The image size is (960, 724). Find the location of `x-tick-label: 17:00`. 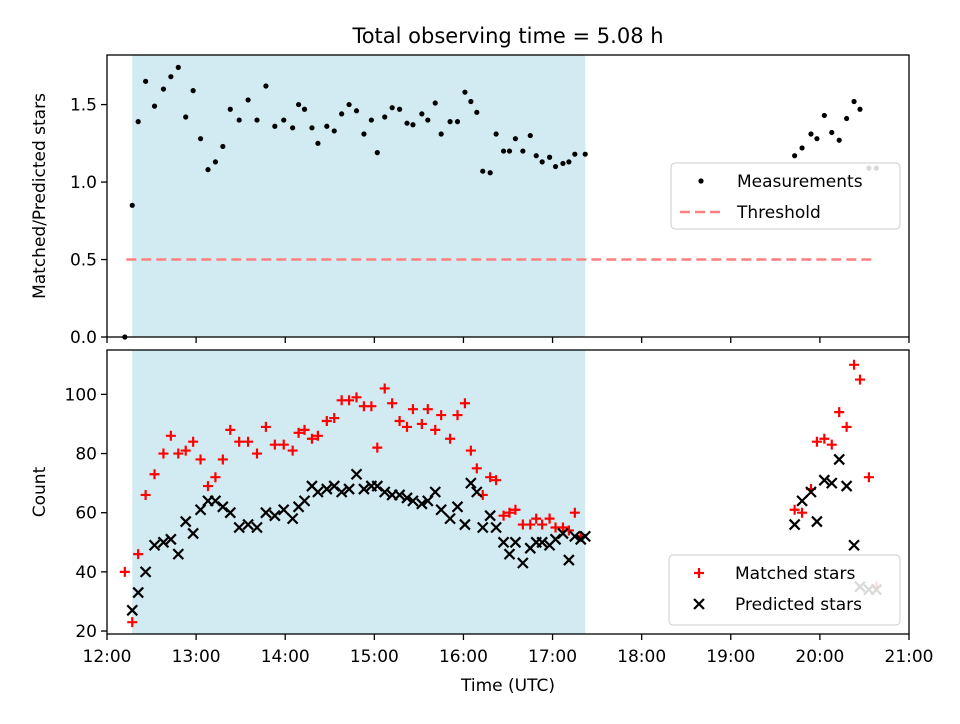

x-tick-label: 17:00 is located at coordinates (552, 657).